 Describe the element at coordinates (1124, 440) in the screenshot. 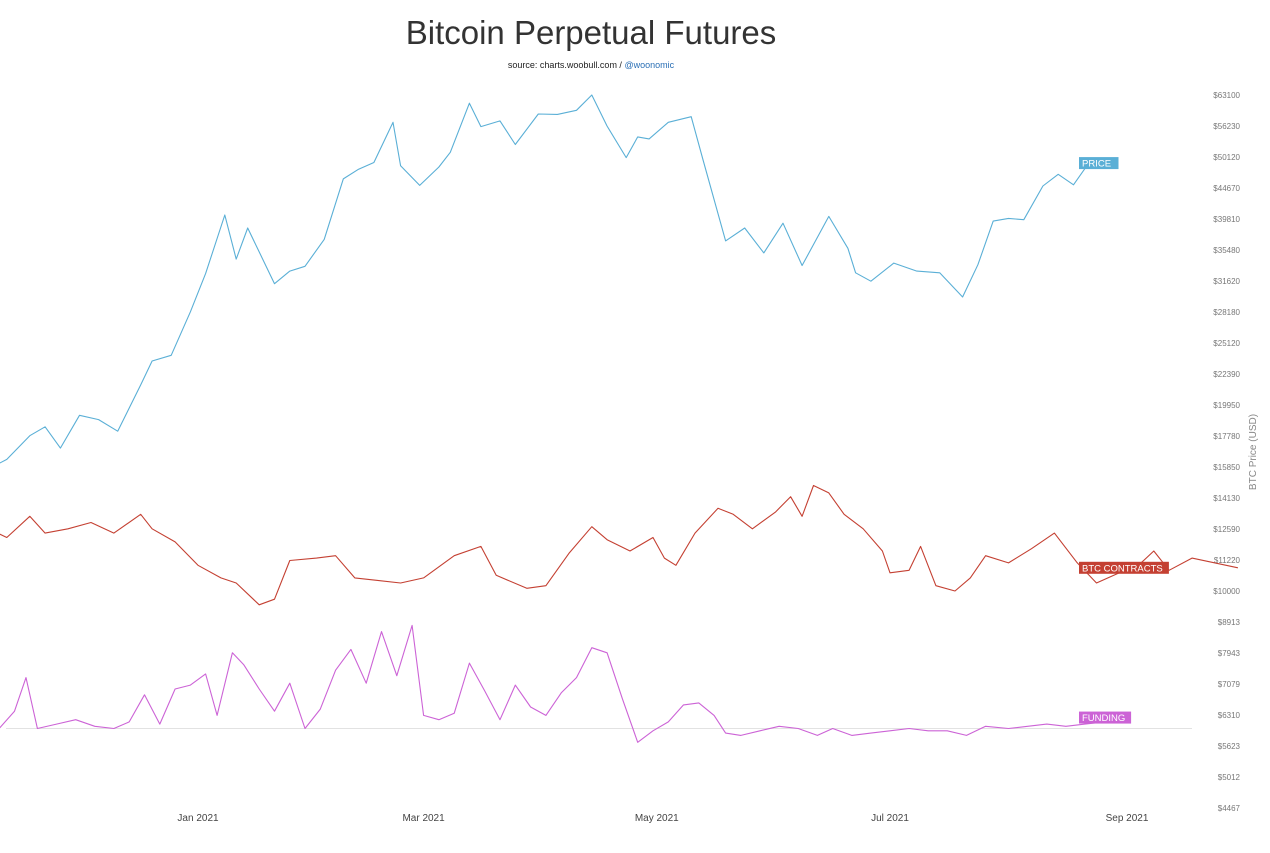

I see `series-tags: PRICE BTC CONTRACTS FUNDING` at that location.